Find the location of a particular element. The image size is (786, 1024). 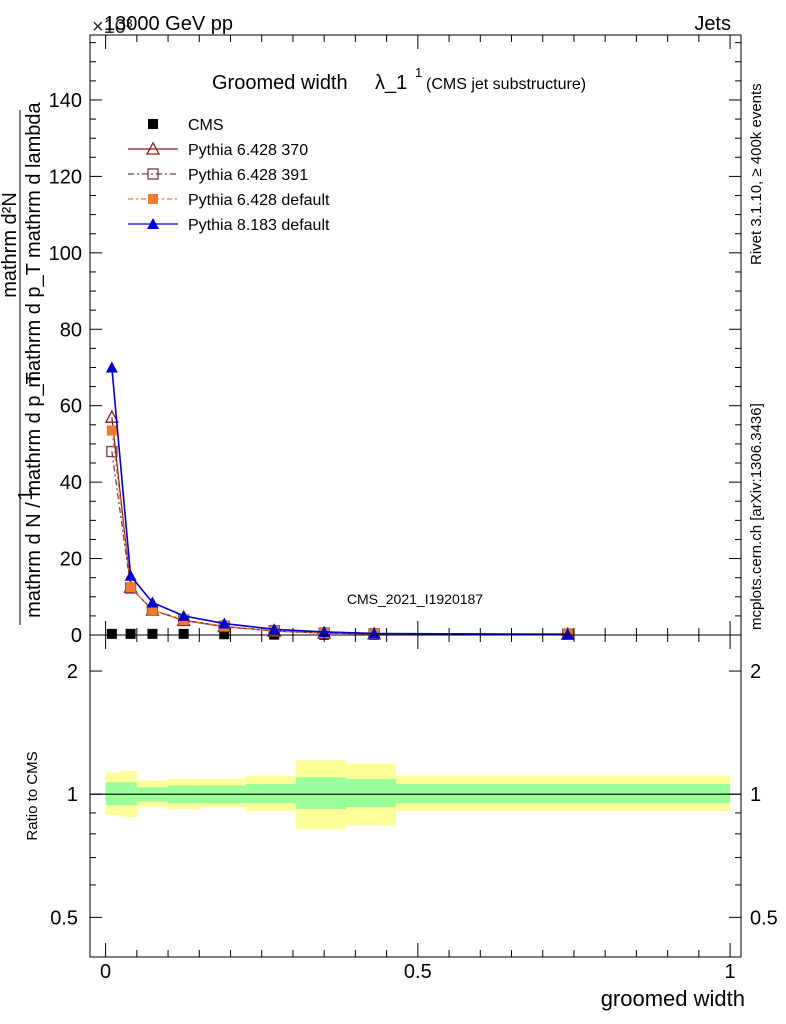

legend-item: Pythia 6.428 370 is located at coordinates (218, 150).